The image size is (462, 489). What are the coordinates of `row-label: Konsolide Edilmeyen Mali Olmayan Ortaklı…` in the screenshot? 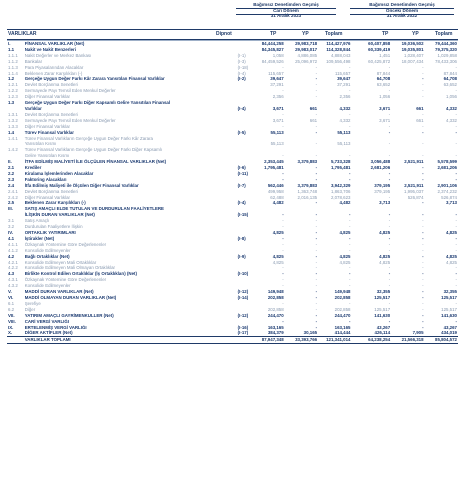 It's located at (69, 268).